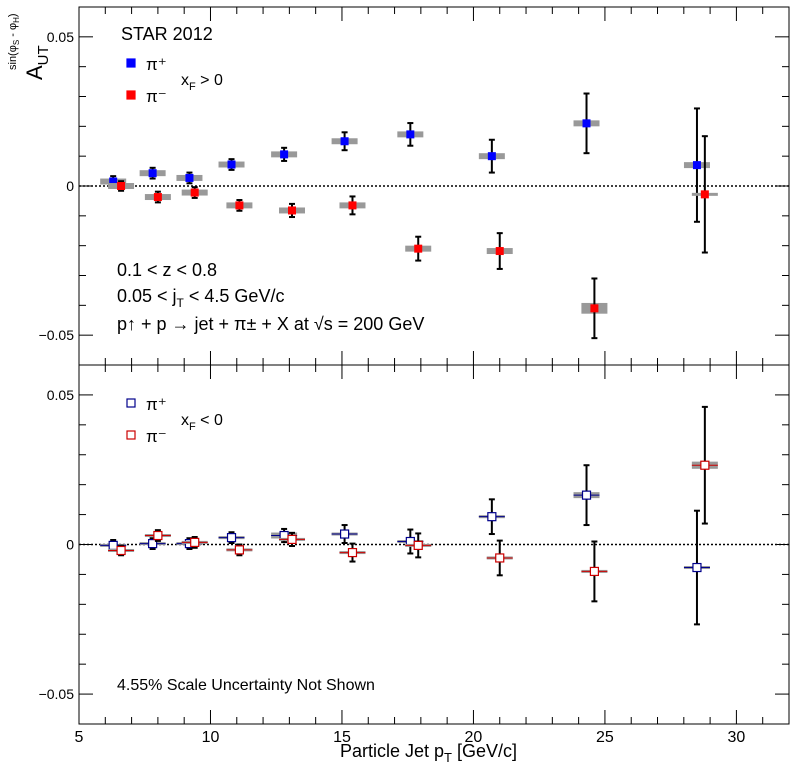 The image size is (796, 772). Describe the element at coordinates (167, 34) in the screenshot. I see `legend-title: STAR 2012` at that location.